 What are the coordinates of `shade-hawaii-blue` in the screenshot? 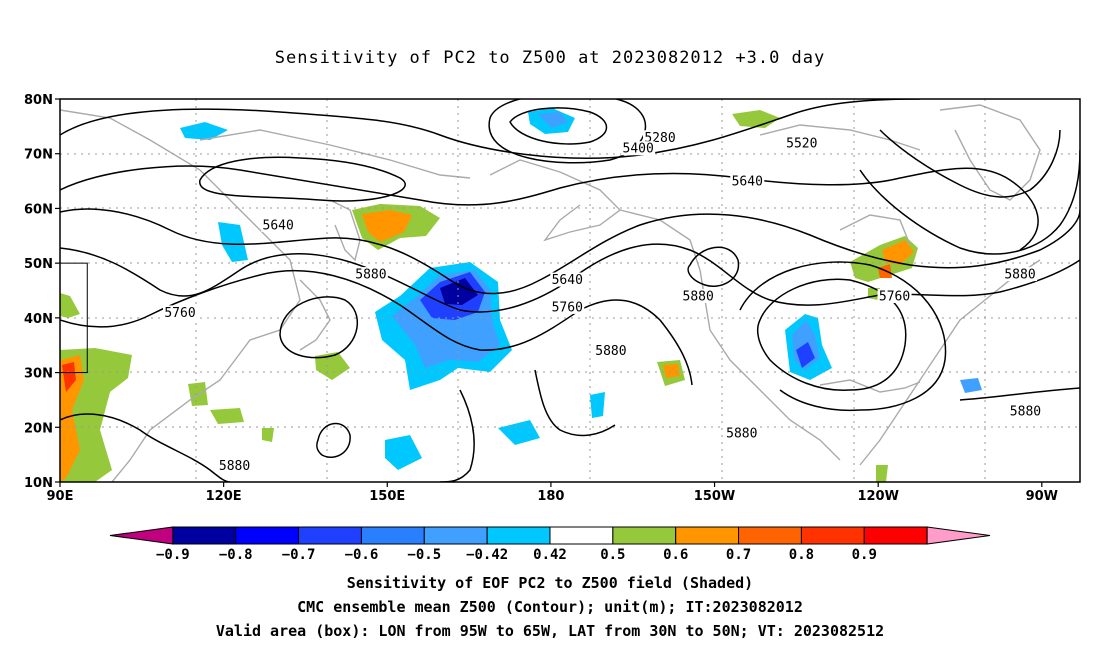 It's located at (519, 432).